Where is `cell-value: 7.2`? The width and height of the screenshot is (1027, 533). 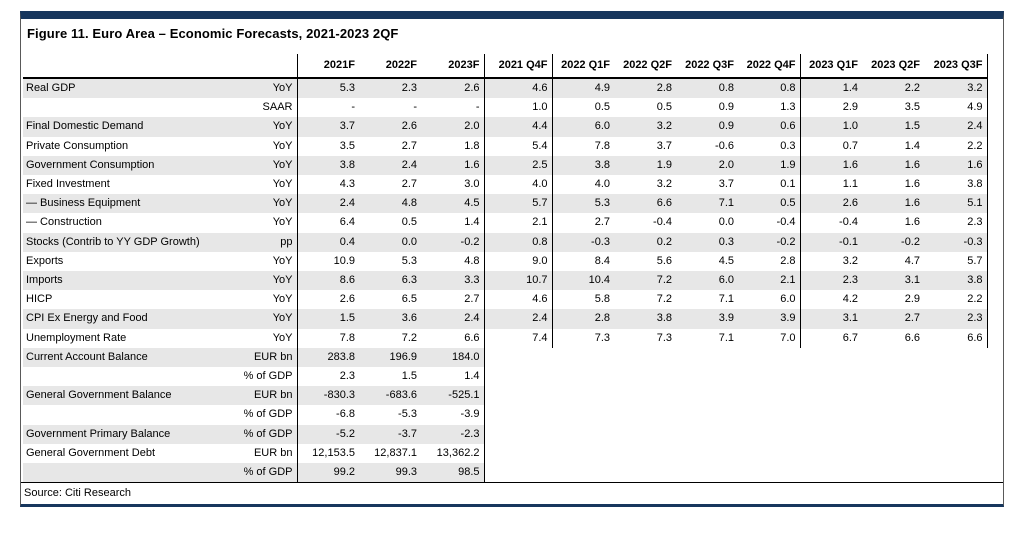 cell-value: 7.2 is located at coordinates (645, 281).